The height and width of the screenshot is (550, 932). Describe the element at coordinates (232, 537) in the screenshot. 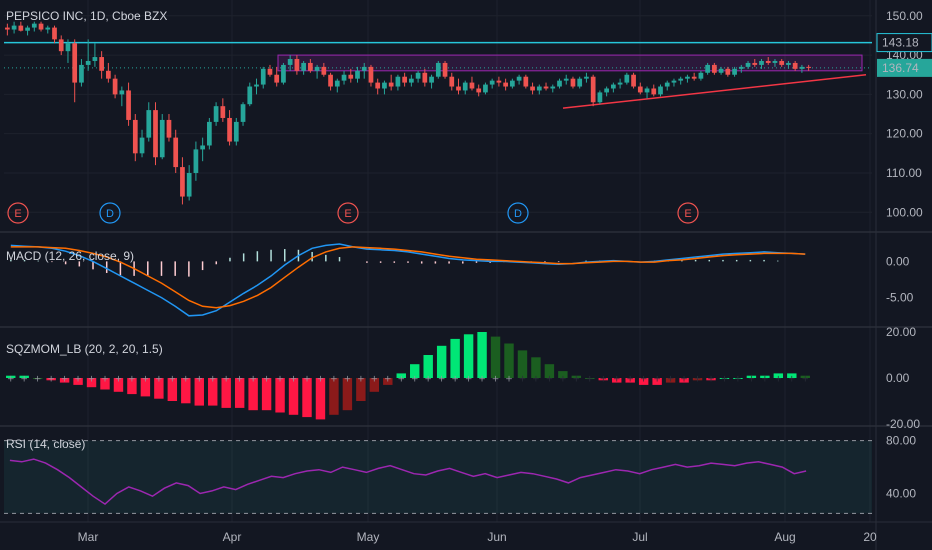

I see `time-axis-label: Apr` at that location.